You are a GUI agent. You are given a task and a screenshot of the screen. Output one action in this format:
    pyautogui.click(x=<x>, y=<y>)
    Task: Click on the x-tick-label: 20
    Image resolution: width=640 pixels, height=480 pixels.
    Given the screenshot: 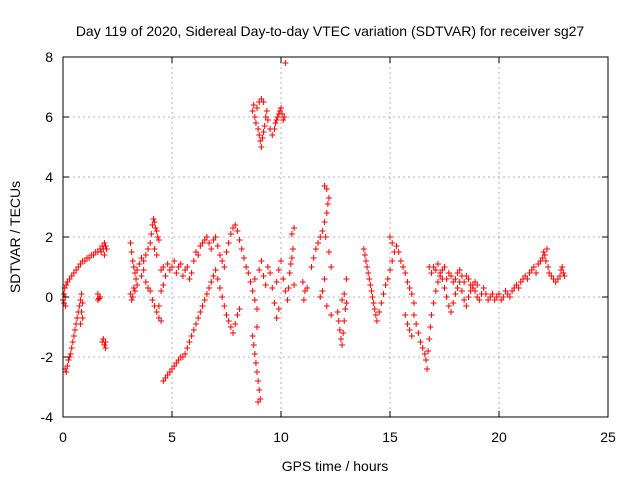 What is the action you would take?
    pyautogui.click(x=499, y=437)
    